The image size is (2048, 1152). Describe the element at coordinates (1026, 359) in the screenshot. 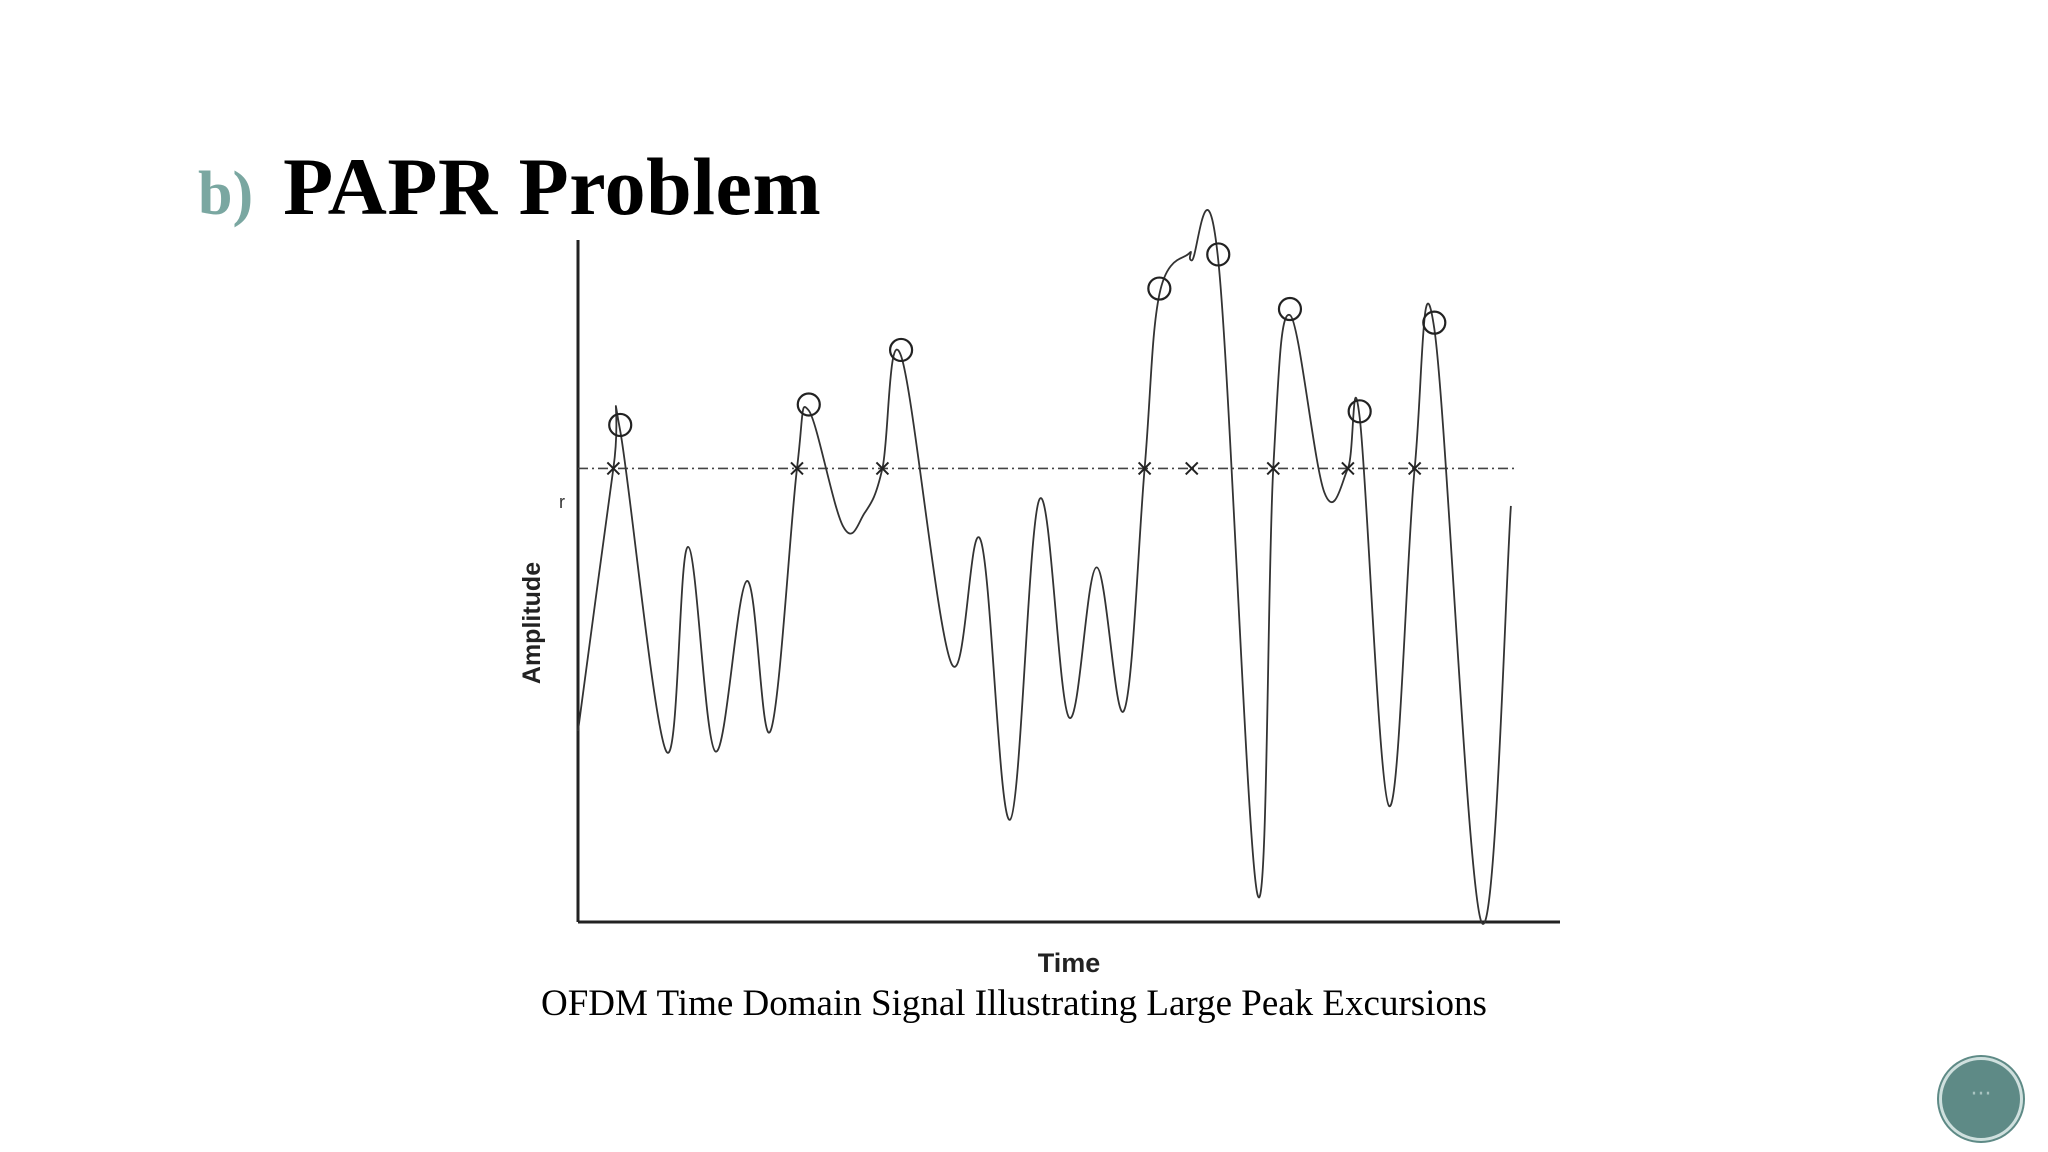

I see `markers-group` at that location.